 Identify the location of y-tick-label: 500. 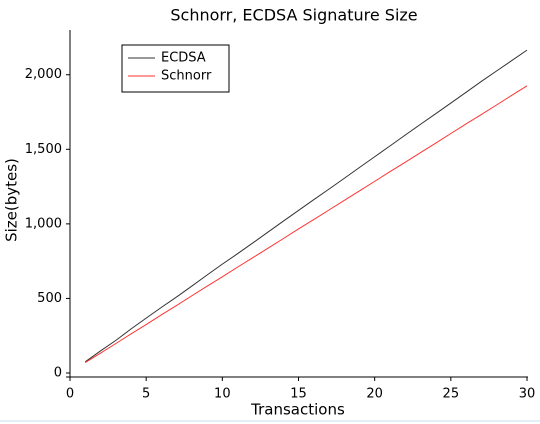
(49, 298).